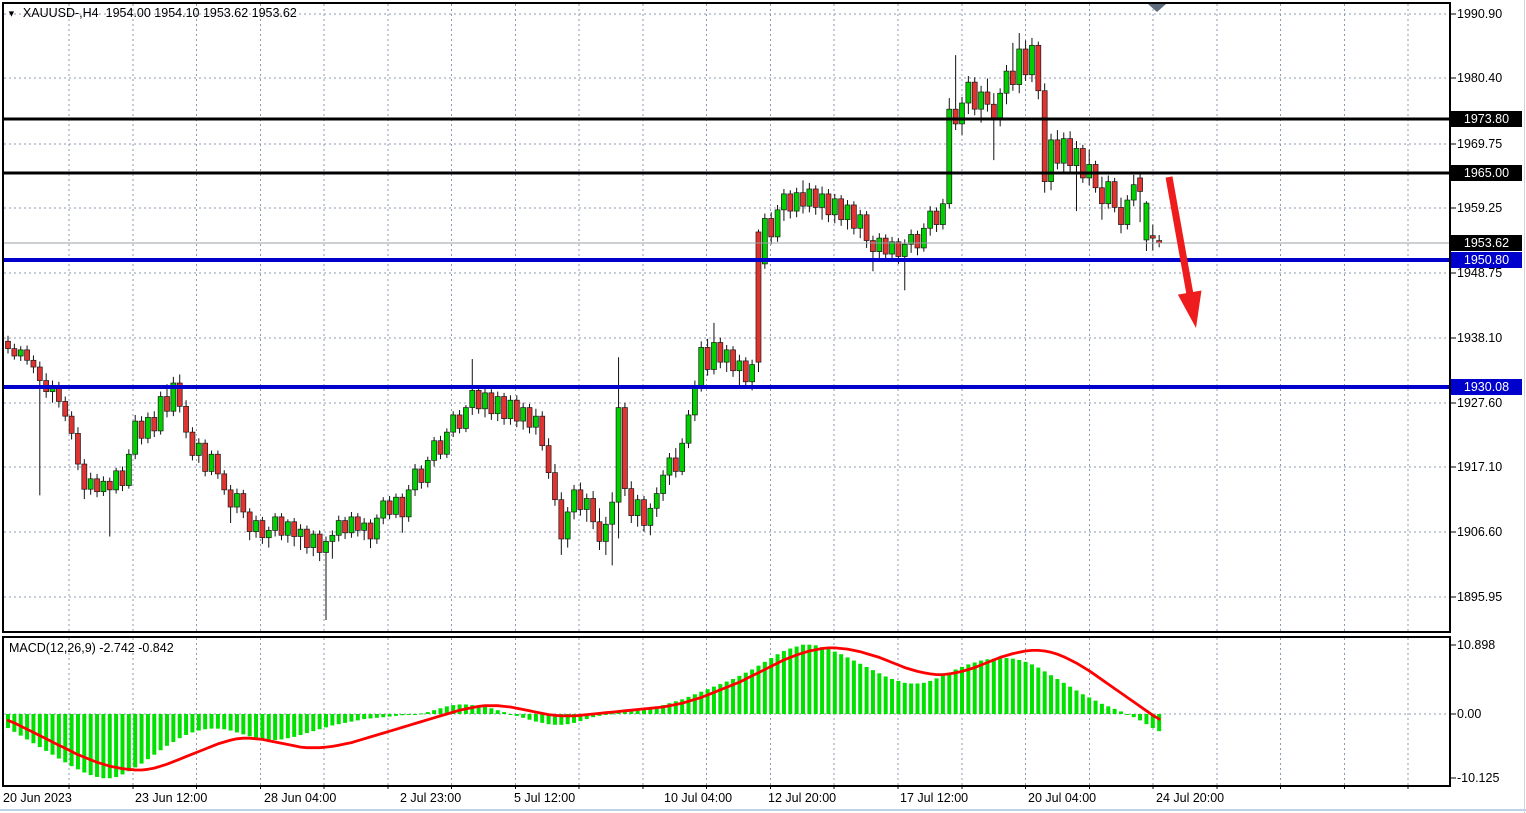 The height and width of the screenshot is (813, 1526). I want to click on time-tick-label: 2 Jul 23:00, so click(431, 798).